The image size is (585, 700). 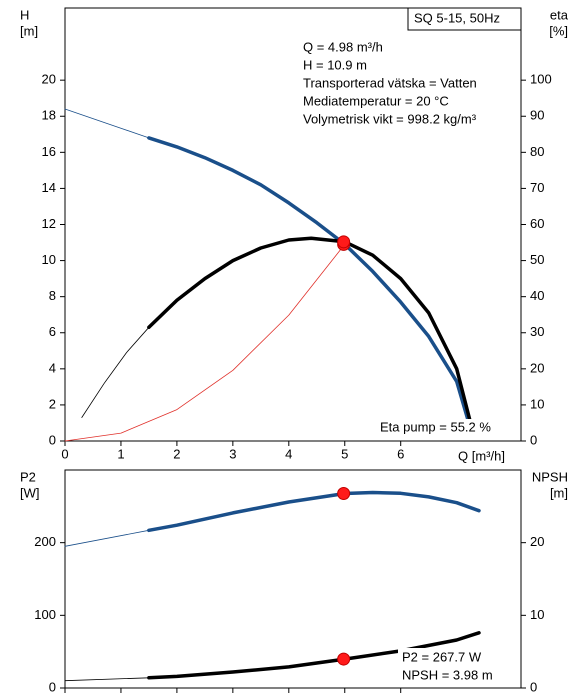 What do you see at coordinates (447, 674) in the screenshot?
I see `info-line: NPSH = 3.98 m` at bounding box center [447, 674].